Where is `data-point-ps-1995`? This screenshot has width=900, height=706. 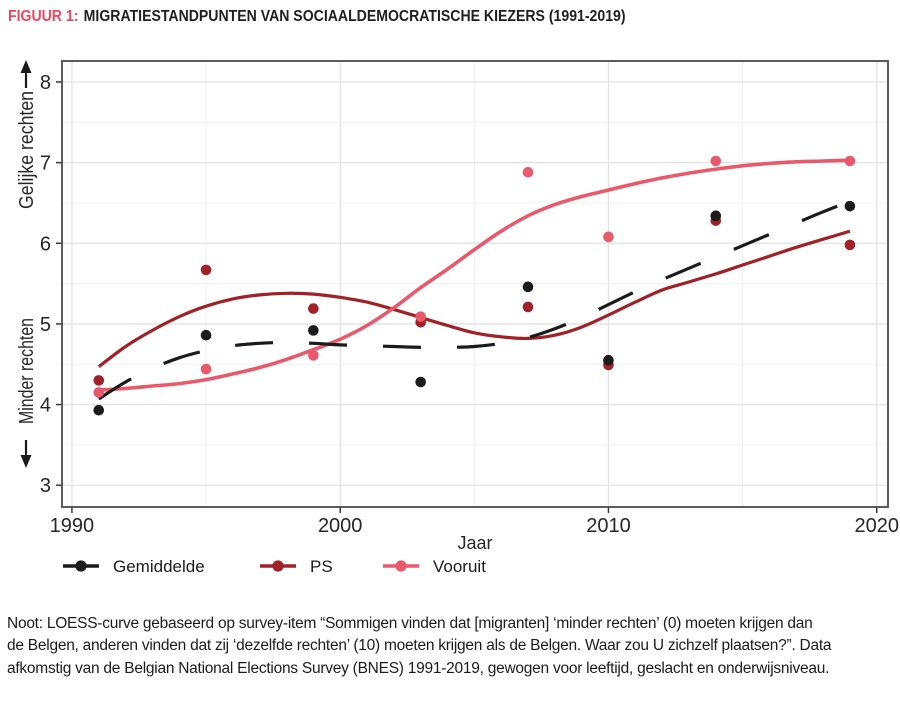 data-point-ps-1995 is located at coordinates (206, 270).